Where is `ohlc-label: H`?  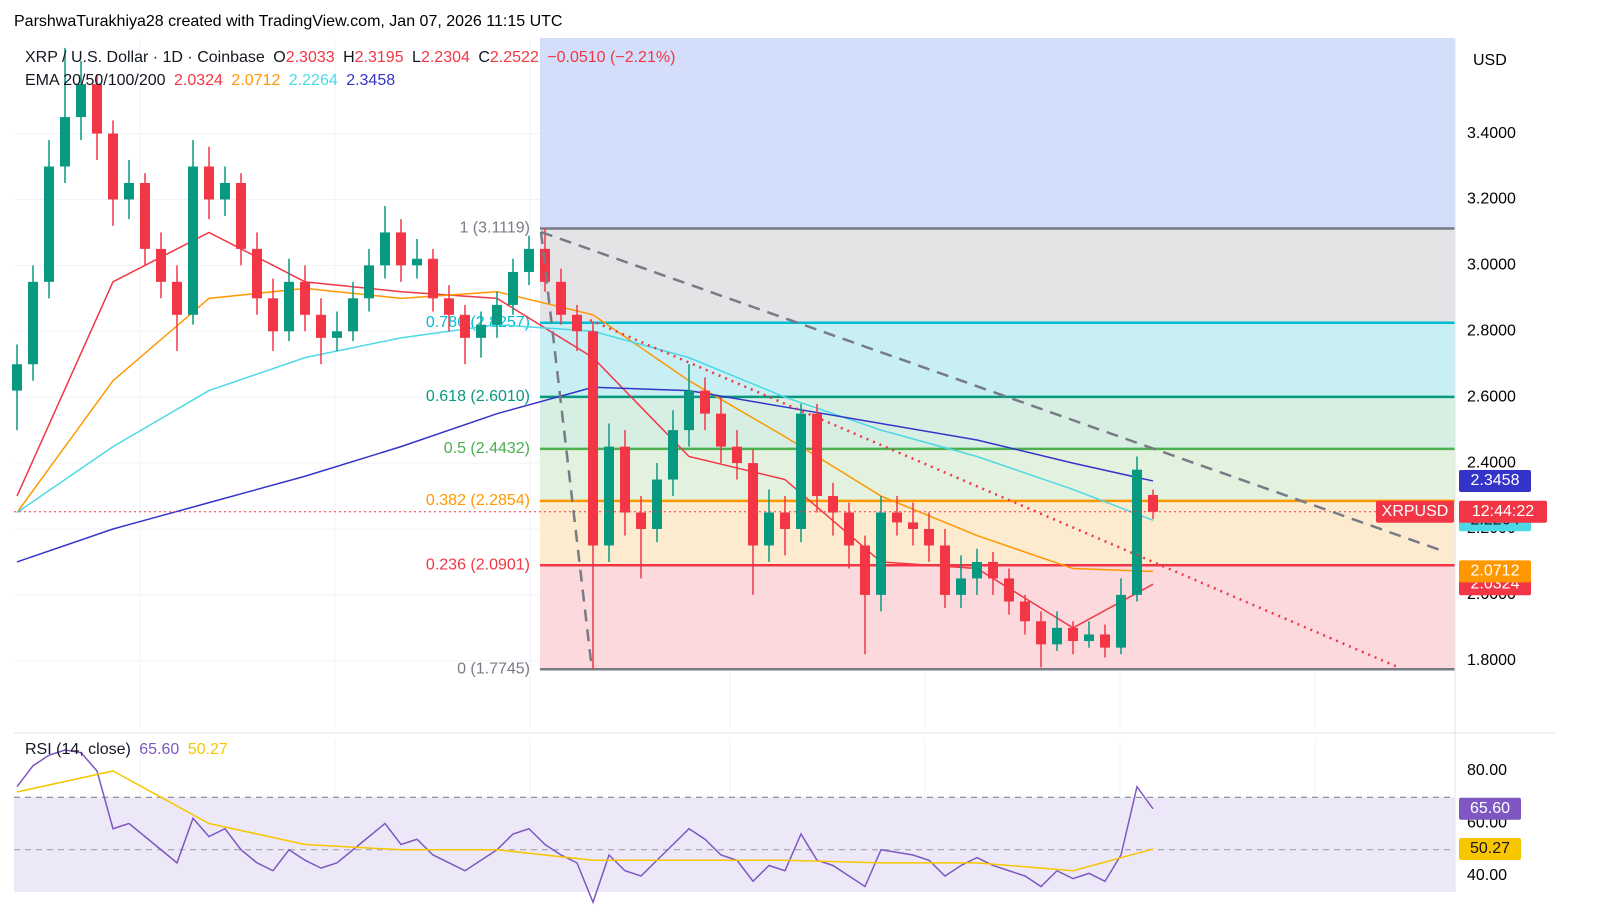
ohlc-label: H is located at coordinates (349, 57).